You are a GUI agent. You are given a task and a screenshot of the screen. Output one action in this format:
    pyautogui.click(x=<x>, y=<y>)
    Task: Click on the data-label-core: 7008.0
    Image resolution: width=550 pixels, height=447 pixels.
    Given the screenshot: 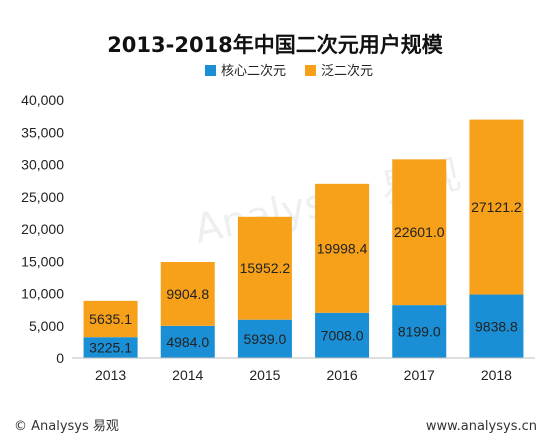 What is the action you would take?
    pyautogui.click(x=342, y=335)
    